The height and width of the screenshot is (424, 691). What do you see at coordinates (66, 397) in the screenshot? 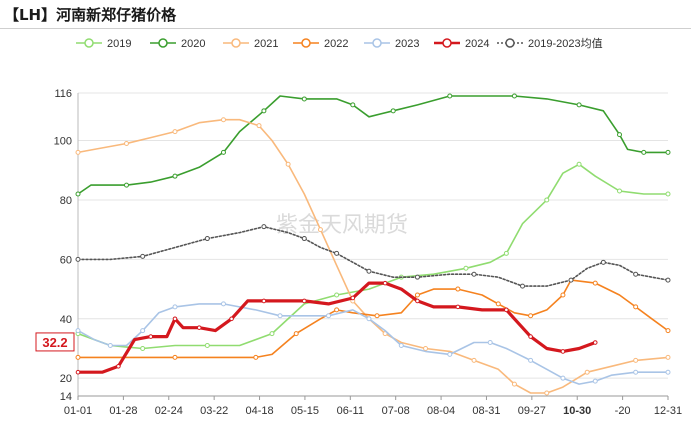
I see `y-tick-label: 14` at bounding box center [66, 397].